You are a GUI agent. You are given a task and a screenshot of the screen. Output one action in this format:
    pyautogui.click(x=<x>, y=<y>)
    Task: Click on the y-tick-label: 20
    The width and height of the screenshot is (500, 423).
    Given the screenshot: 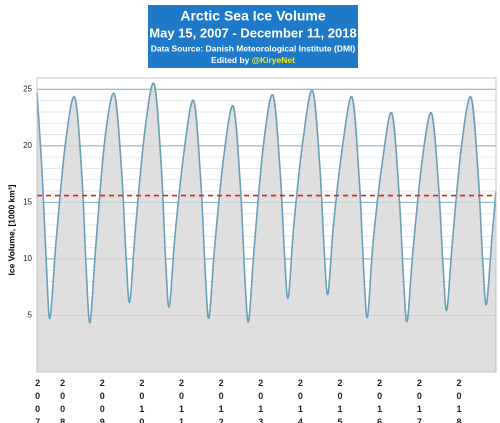 What is the action you would take?
    pyautogui.click(x=27, y=145)
    